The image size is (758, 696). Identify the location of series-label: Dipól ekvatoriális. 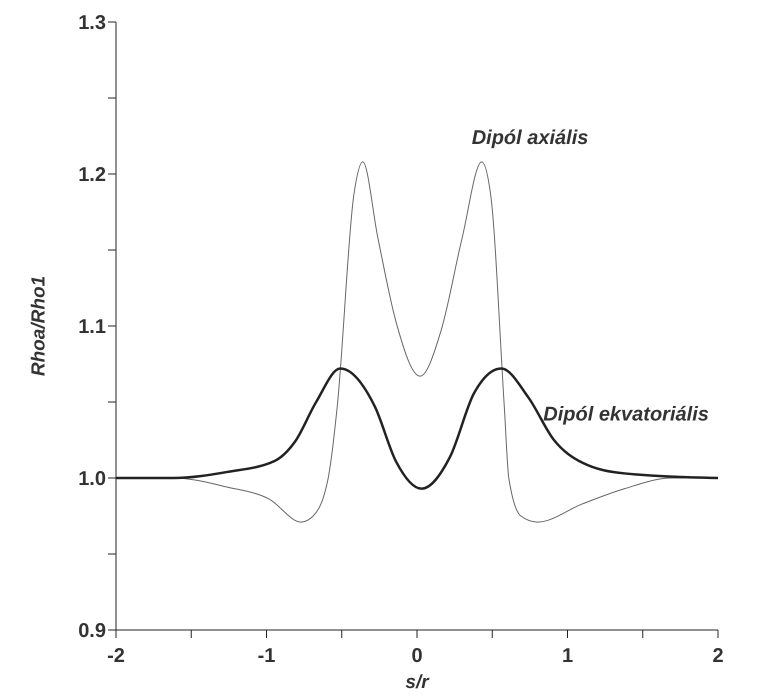
(626, 415).